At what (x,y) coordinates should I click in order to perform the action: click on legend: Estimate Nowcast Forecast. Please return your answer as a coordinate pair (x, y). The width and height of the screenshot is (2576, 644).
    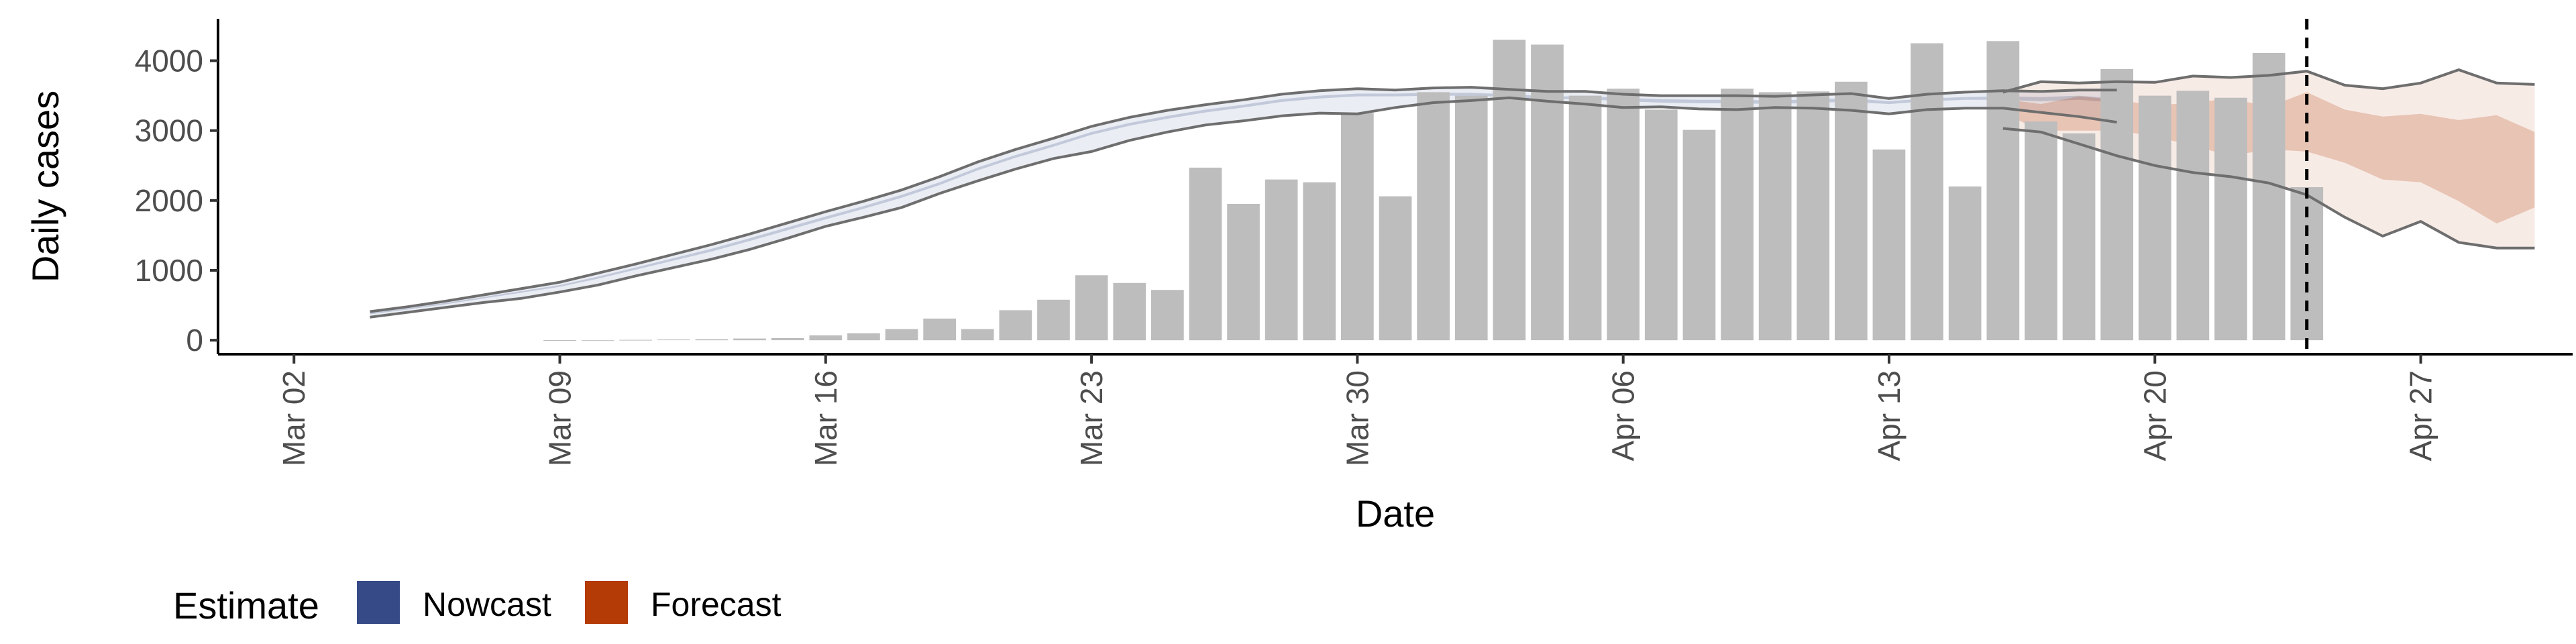
    Looking at the image, I should click on (477, 604).